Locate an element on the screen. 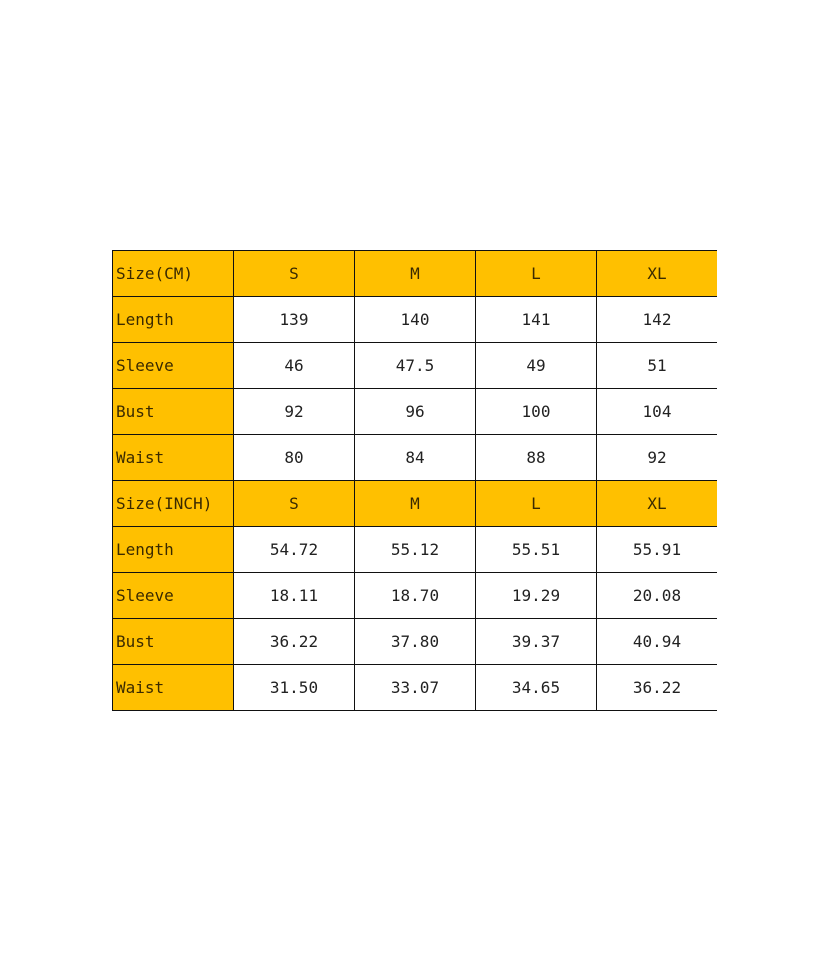 This screenshot has width=830, height=960. value-cell: 46 is located at coordinates (294, 365).